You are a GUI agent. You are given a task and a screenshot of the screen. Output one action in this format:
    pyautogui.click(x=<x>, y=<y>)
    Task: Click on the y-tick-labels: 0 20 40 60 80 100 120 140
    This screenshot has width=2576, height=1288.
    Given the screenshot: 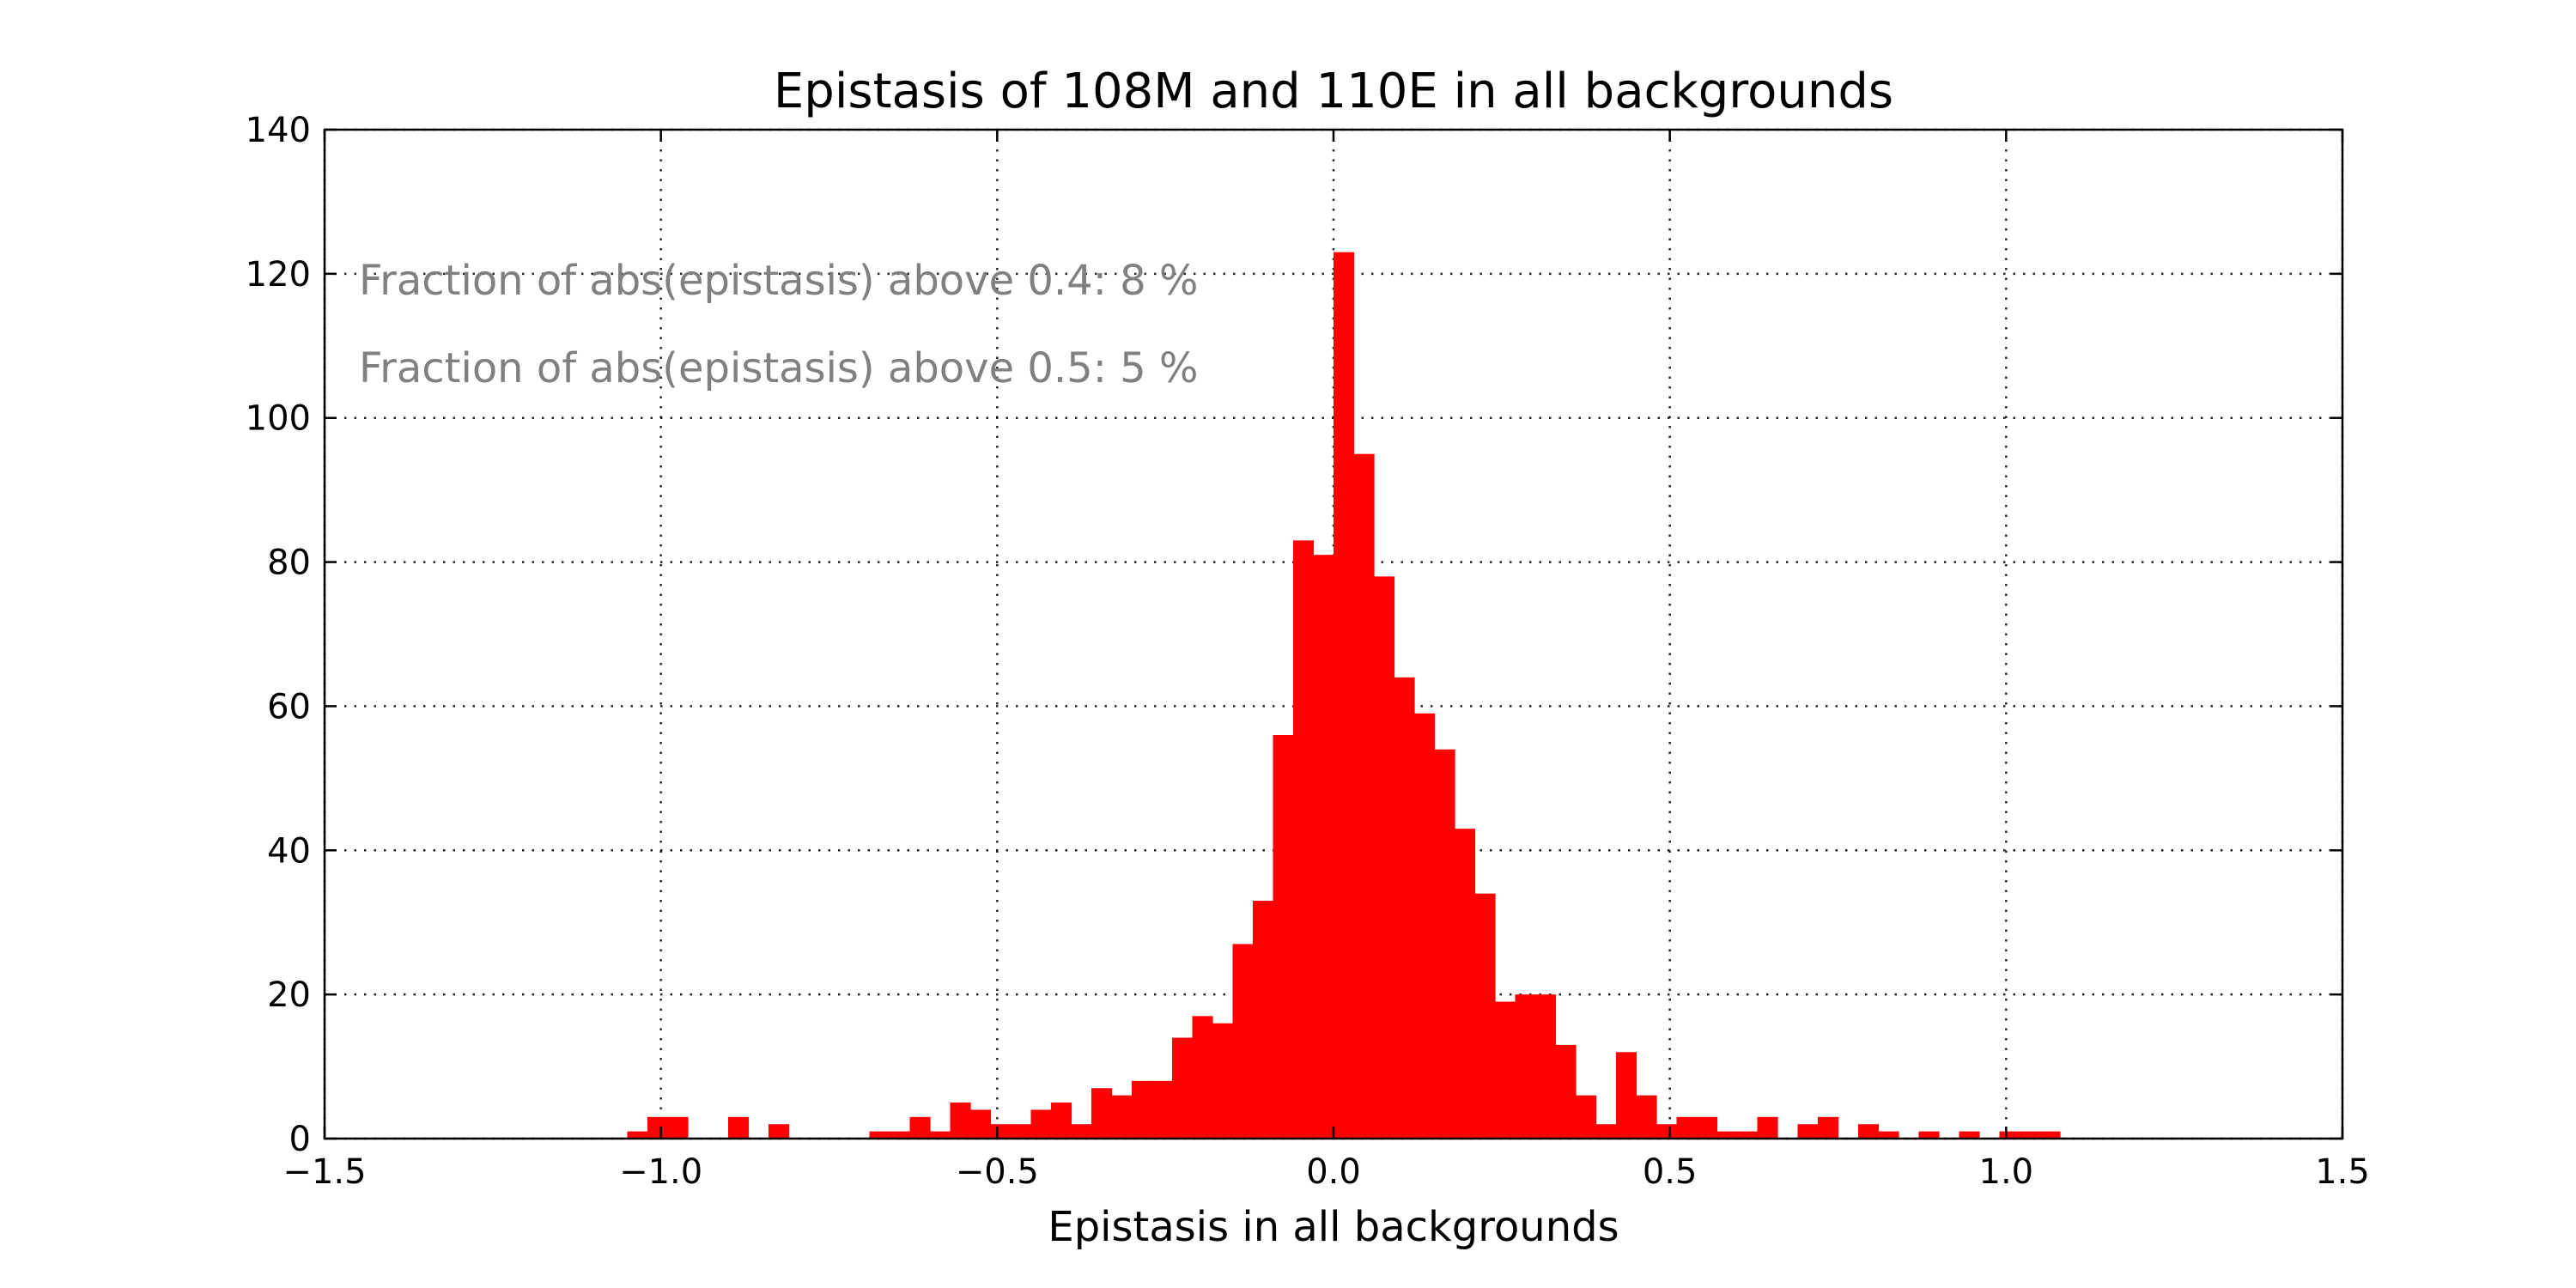 What is the action you would take?
    pyautogui.click(x=279, y=635)
    